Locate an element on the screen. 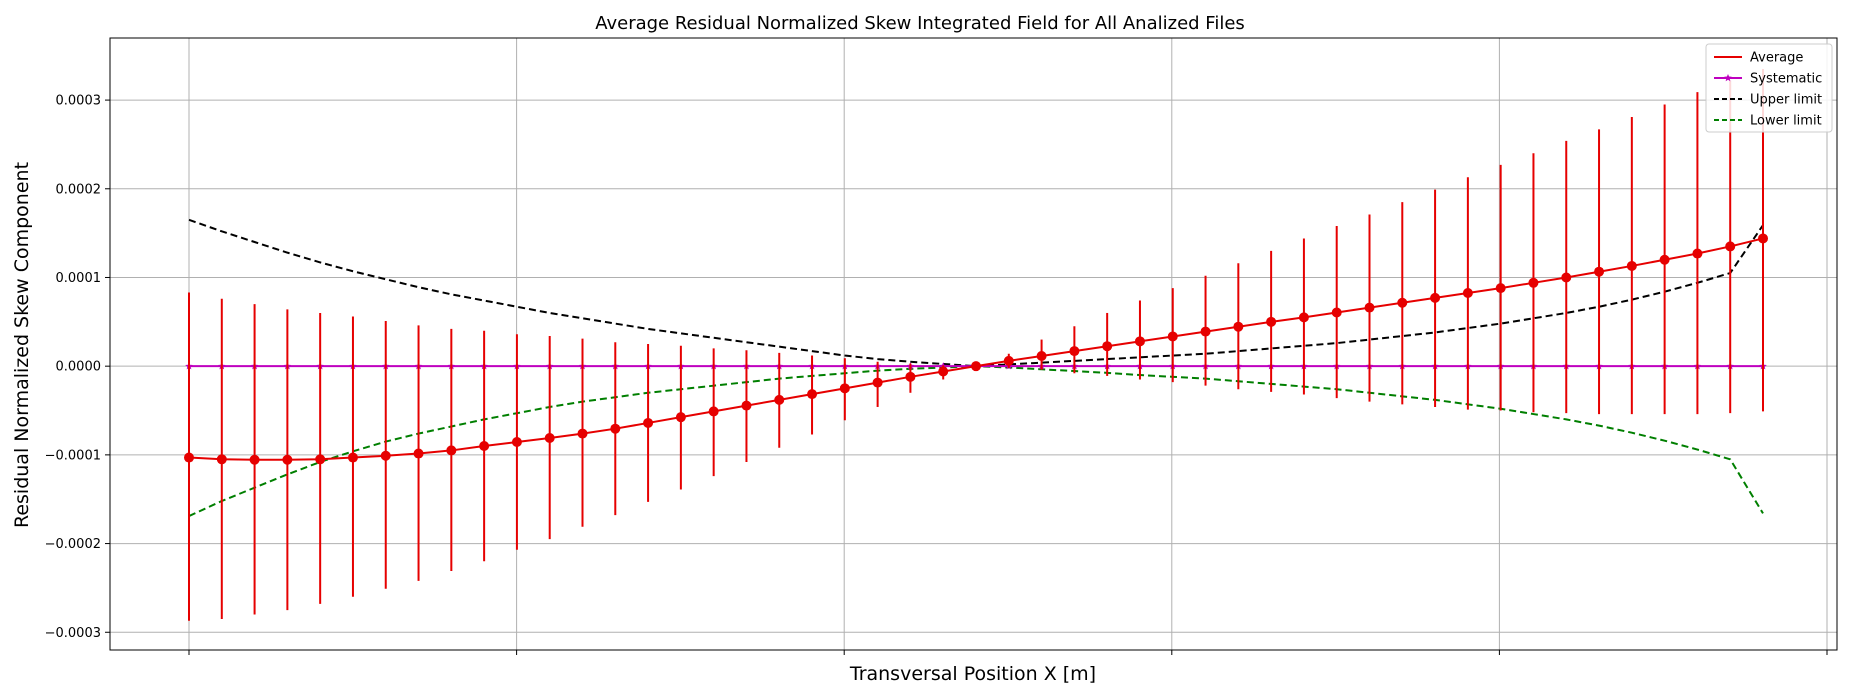  y-tick-label-2: 0.0001 is located at coordinates (79, 278).